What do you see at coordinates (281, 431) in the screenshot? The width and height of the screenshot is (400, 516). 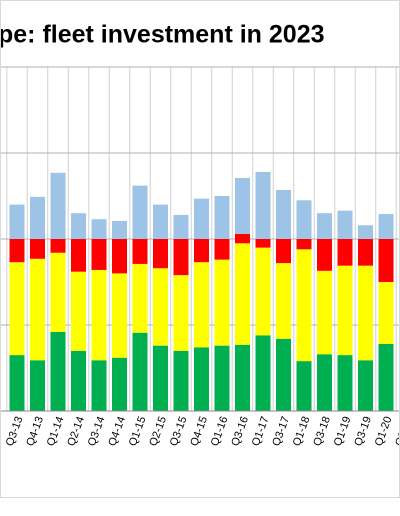 I see `x-tick-label: Q3-17` at bounding box center [281, 431].